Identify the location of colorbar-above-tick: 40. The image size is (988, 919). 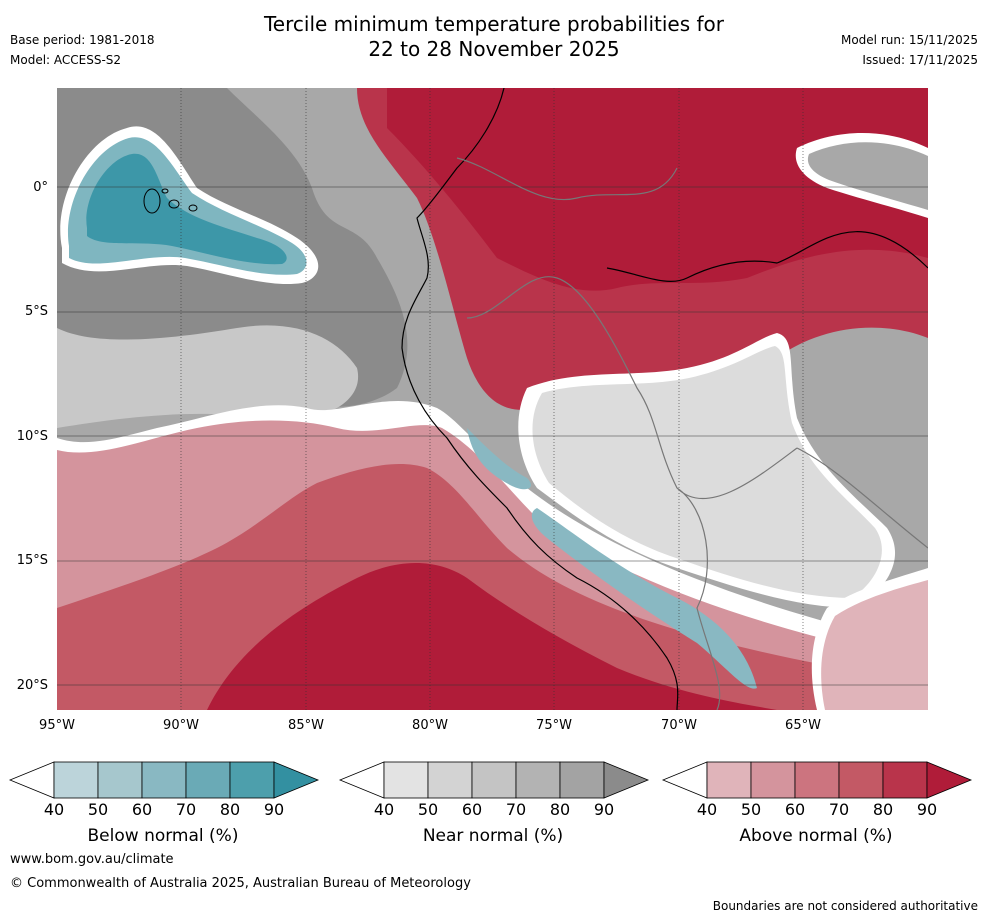
(707, 809).